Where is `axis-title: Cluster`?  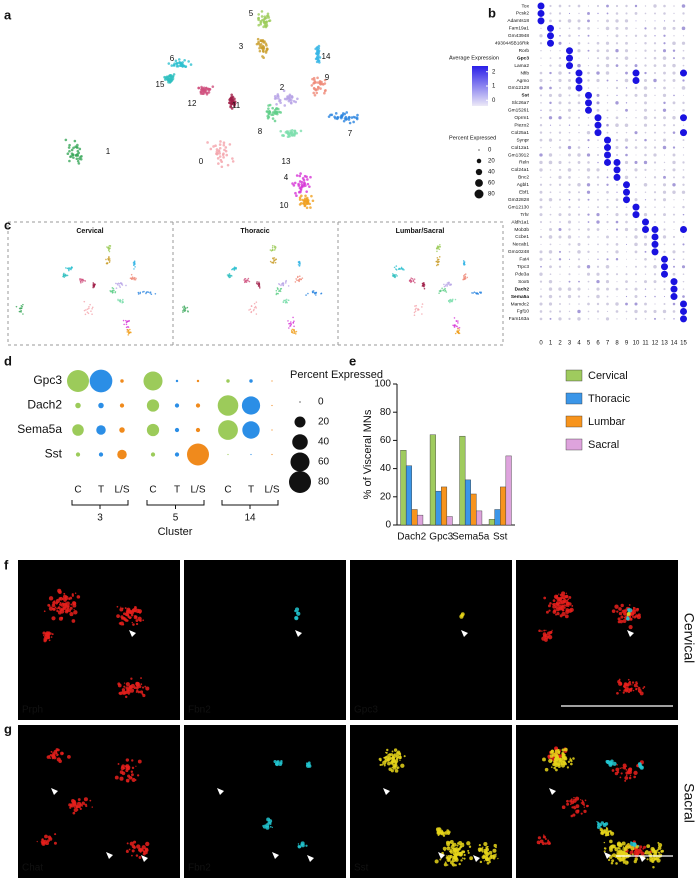 axis-title: Cluster is located at coordinates (175, 532).